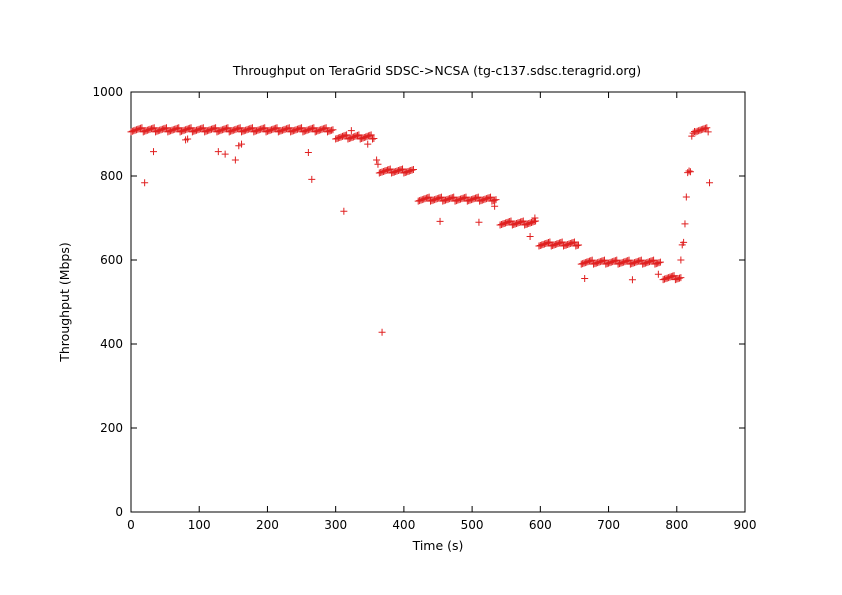 Image resolution: width=842 pixels, height=595 pixels. Describe the element at coordinates (608, 525) in the screenshot. I see `x-tick-label: 700` at that location.